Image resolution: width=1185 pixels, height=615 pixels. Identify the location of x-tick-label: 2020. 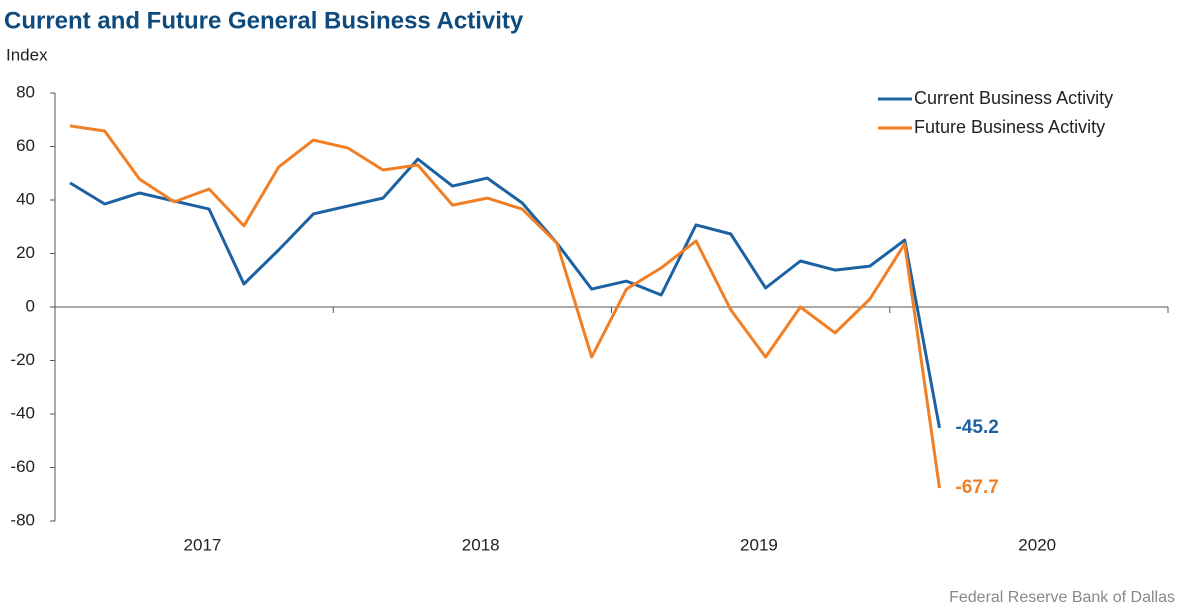
(1037, 544).